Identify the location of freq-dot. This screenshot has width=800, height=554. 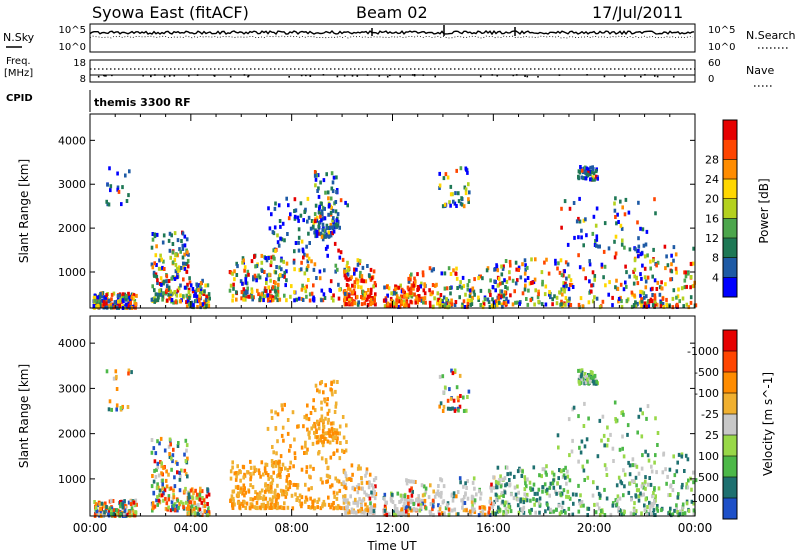
(640, 76).